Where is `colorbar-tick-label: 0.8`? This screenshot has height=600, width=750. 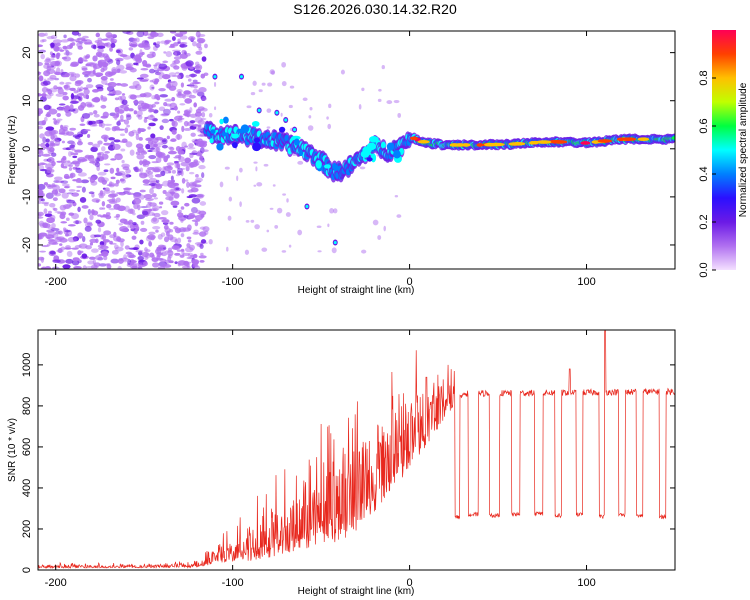
colorbar-tick-label: 0.8 is located at coordinates (704, 77).